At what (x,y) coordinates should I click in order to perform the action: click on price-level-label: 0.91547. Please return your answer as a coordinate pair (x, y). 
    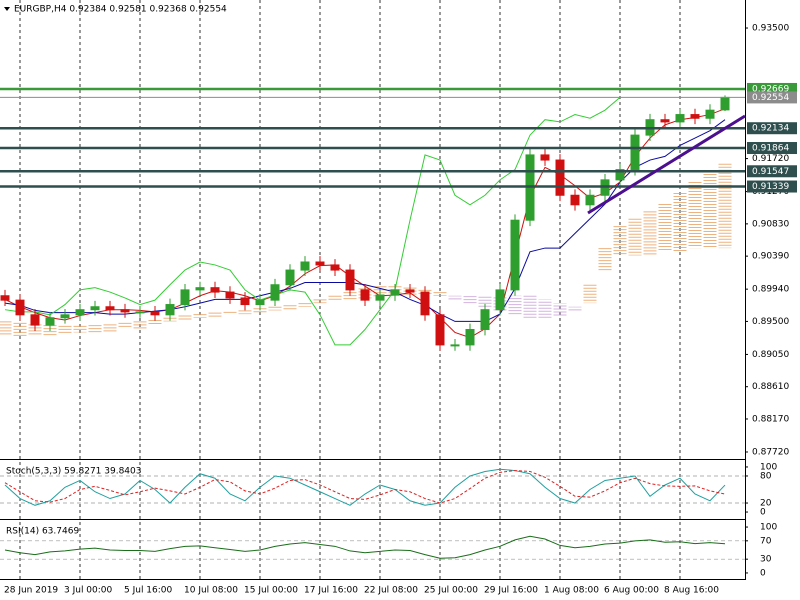
    Looking at the image, I should click on (770, 172).